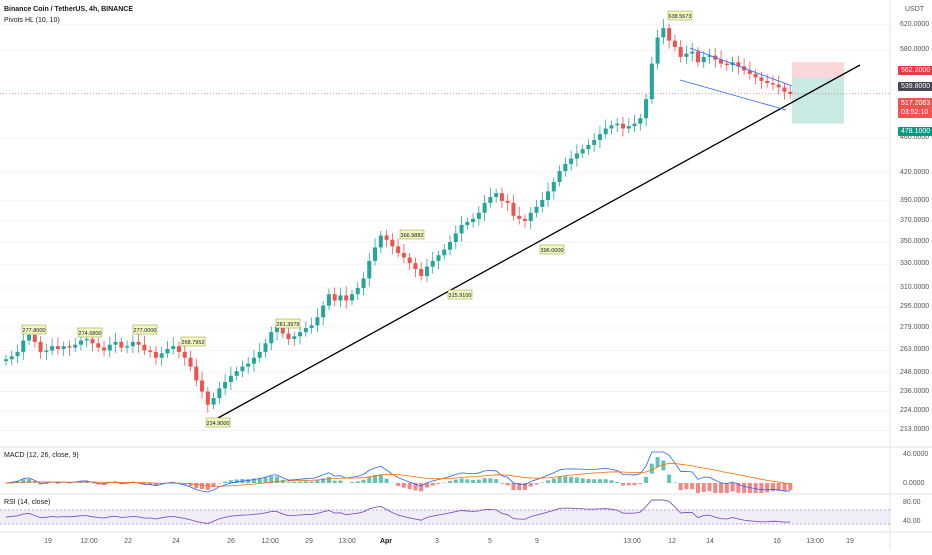  What do you see at coordinates (89, 541) in the screenshot?
I see `time-tick-label: 12:00` at bounding box center [89, 541].